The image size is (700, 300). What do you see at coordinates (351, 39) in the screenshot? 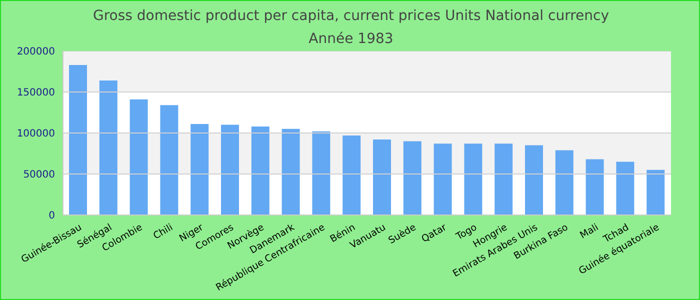
I see `chart-subtitle: Année 1983` at bounding box center [351, 39].